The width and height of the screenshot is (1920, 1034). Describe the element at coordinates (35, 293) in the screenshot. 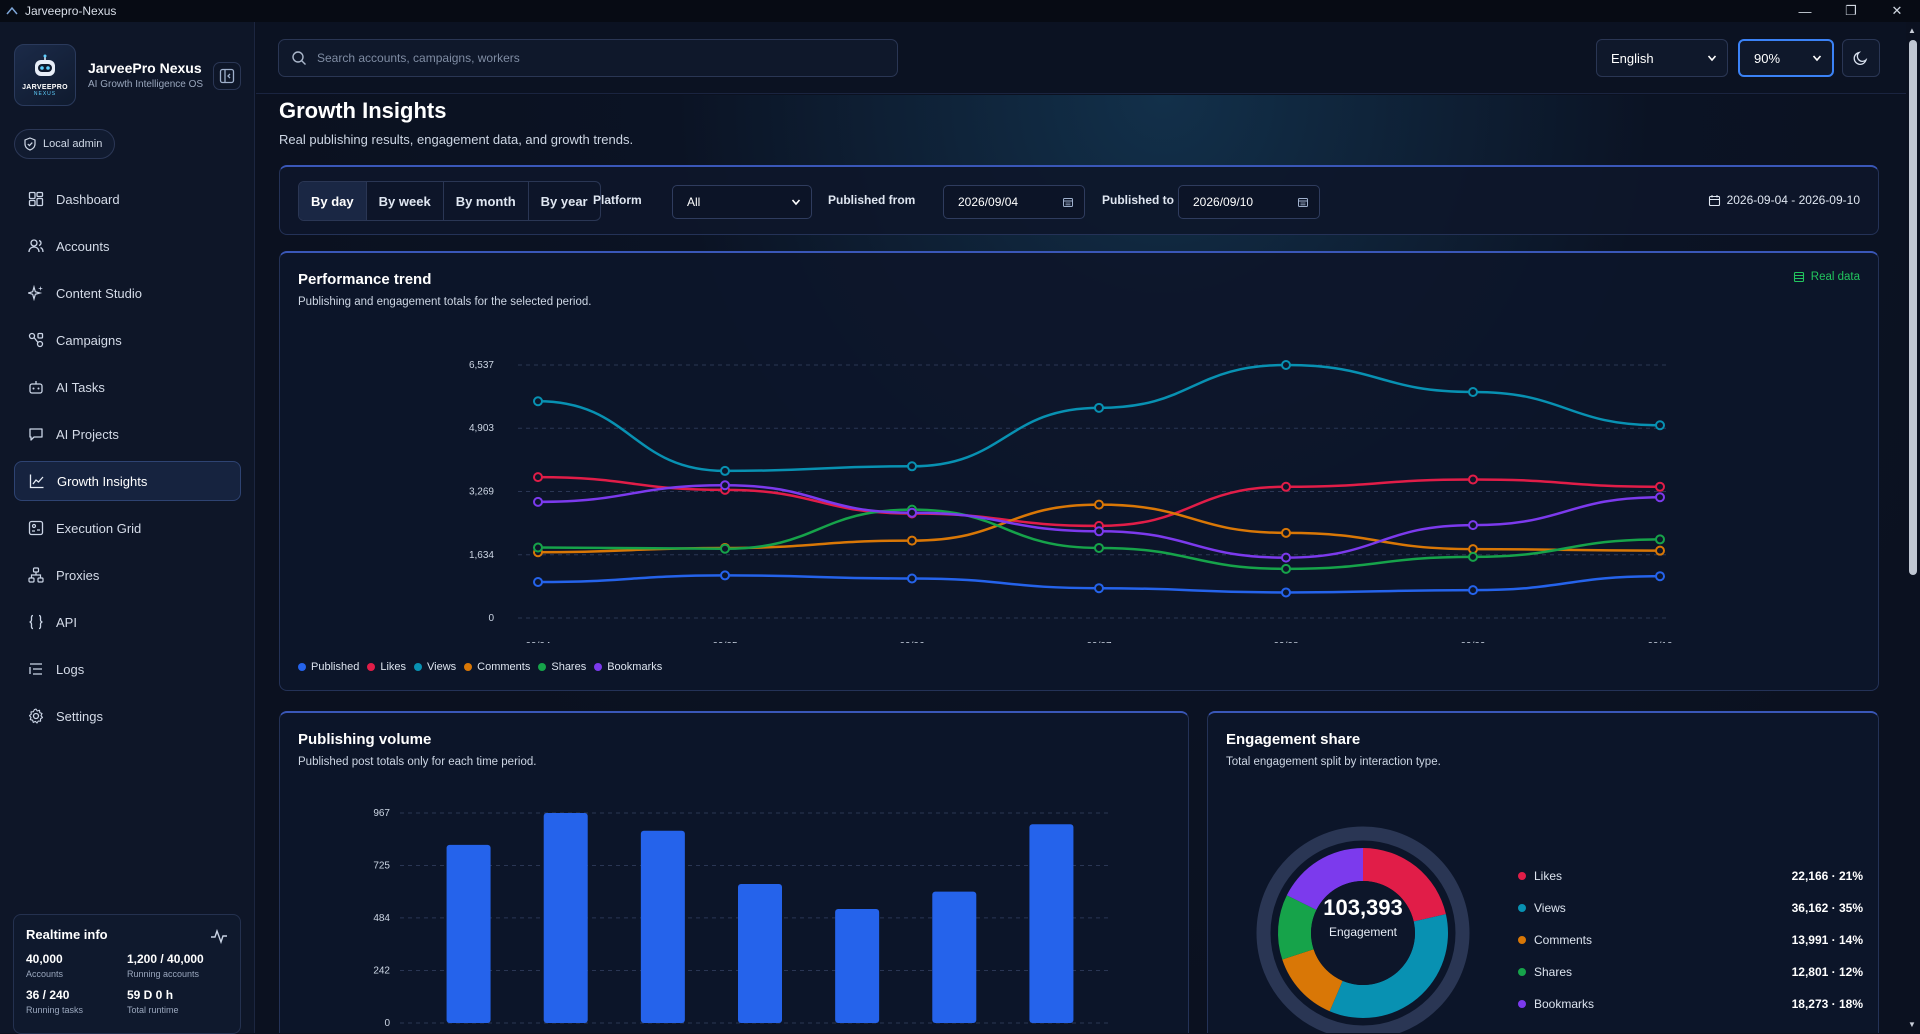

I see `sparkle-icon` at that location.